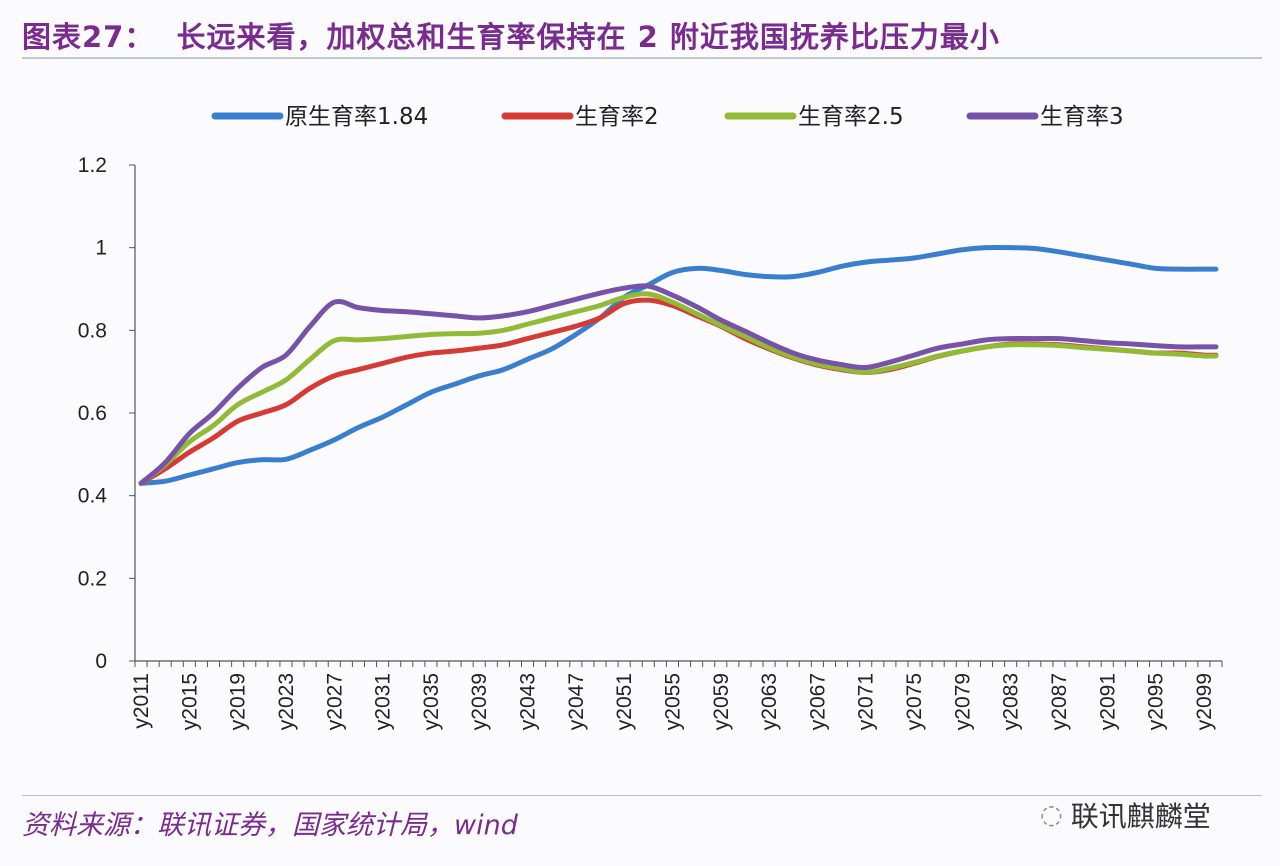 The width and height of the screenshot is (1280, 866). What do you see at coordinates (1059, 701) in the screenshot?
I see `x-tick-label: y2087` at bounding box center [1059, 701].